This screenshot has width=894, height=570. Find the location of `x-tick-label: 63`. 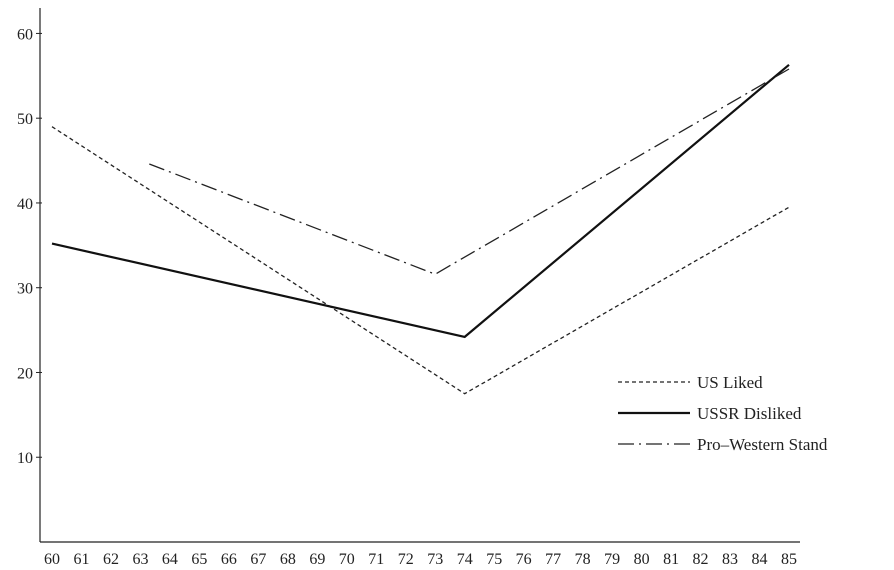

x-tick-label: 63 is located at coordinates (140, 559).